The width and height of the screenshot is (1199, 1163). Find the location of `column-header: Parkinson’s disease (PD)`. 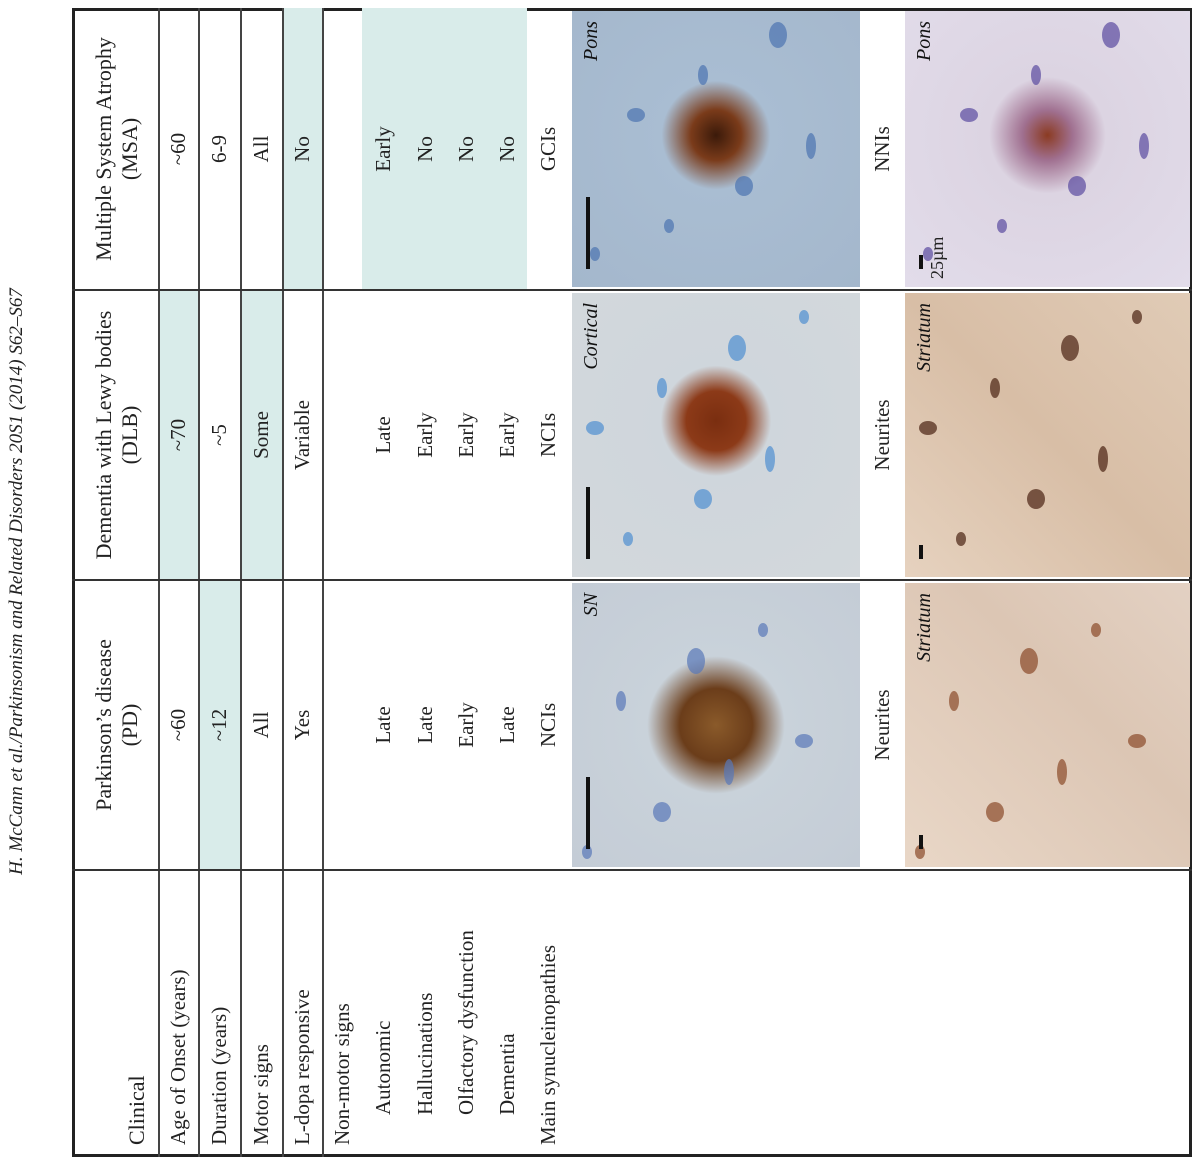

column-header: Parkinson’s disease (PD) is located at coordinates (116, 725).